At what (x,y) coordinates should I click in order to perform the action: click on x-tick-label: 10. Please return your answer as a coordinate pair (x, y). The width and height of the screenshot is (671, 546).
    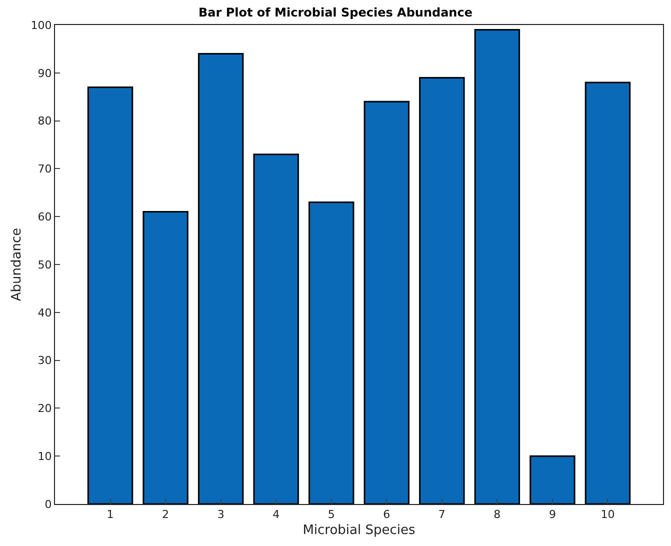
    Looking at the image, I should click on (607, 515).